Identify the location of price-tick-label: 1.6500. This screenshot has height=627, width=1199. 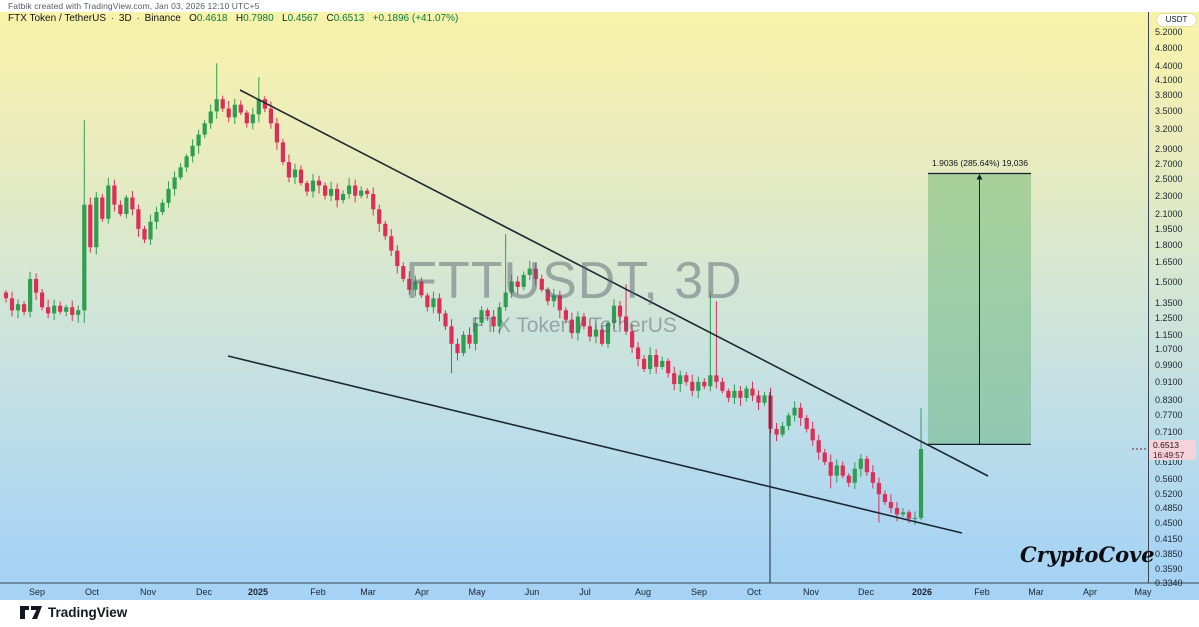
(1169, 262).